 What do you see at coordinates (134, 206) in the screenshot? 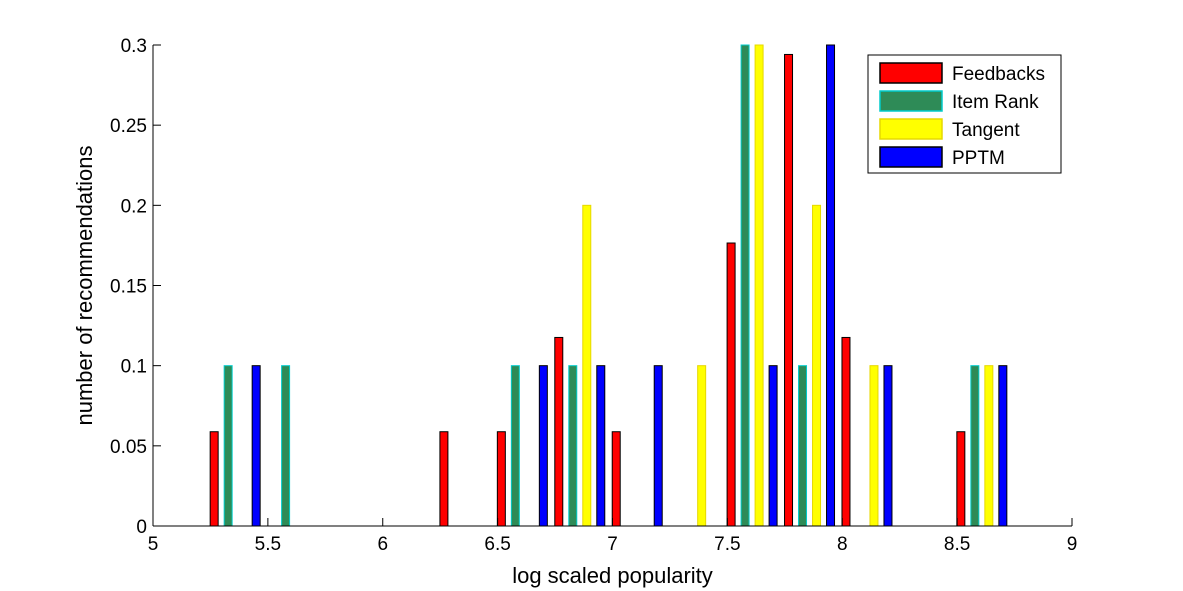
I see `y-tick-label: 0.2` at bounding box center [134, 206].